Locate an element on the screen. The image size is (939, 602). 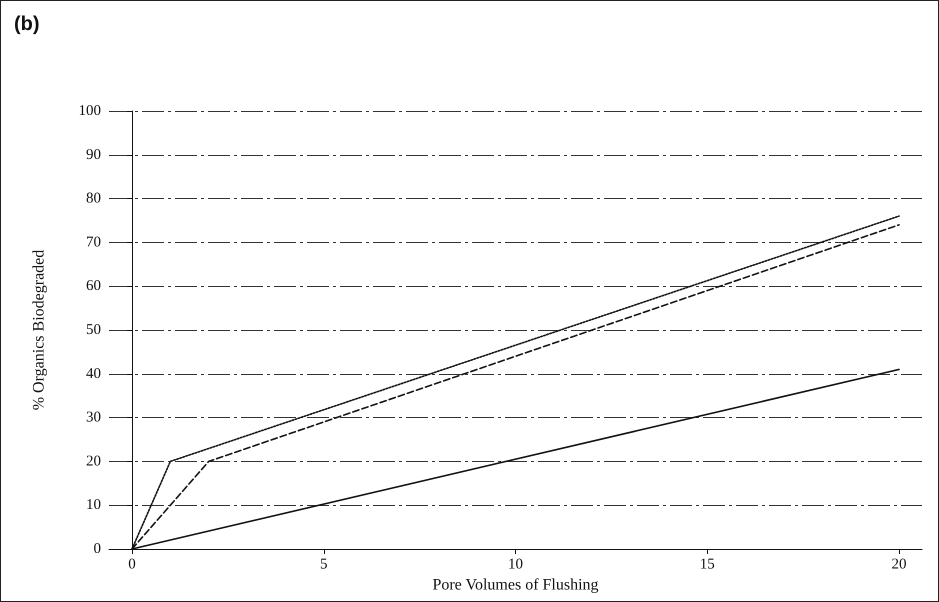
y-tick-label: 70 is located at coordinates (93, 242).